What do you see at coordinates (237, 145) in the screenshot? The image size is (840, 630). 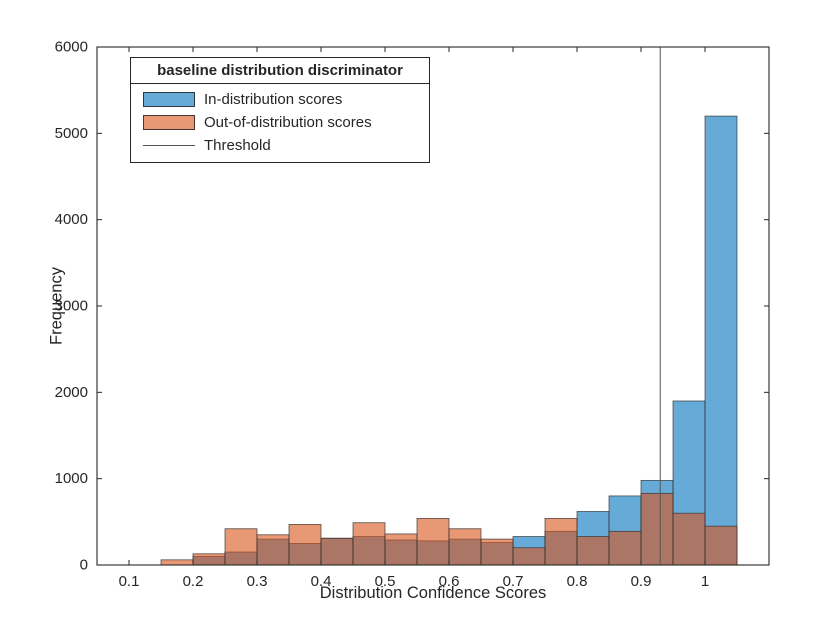 I see `legend-entry-label: Threshold` at bounding box center [237, 145].